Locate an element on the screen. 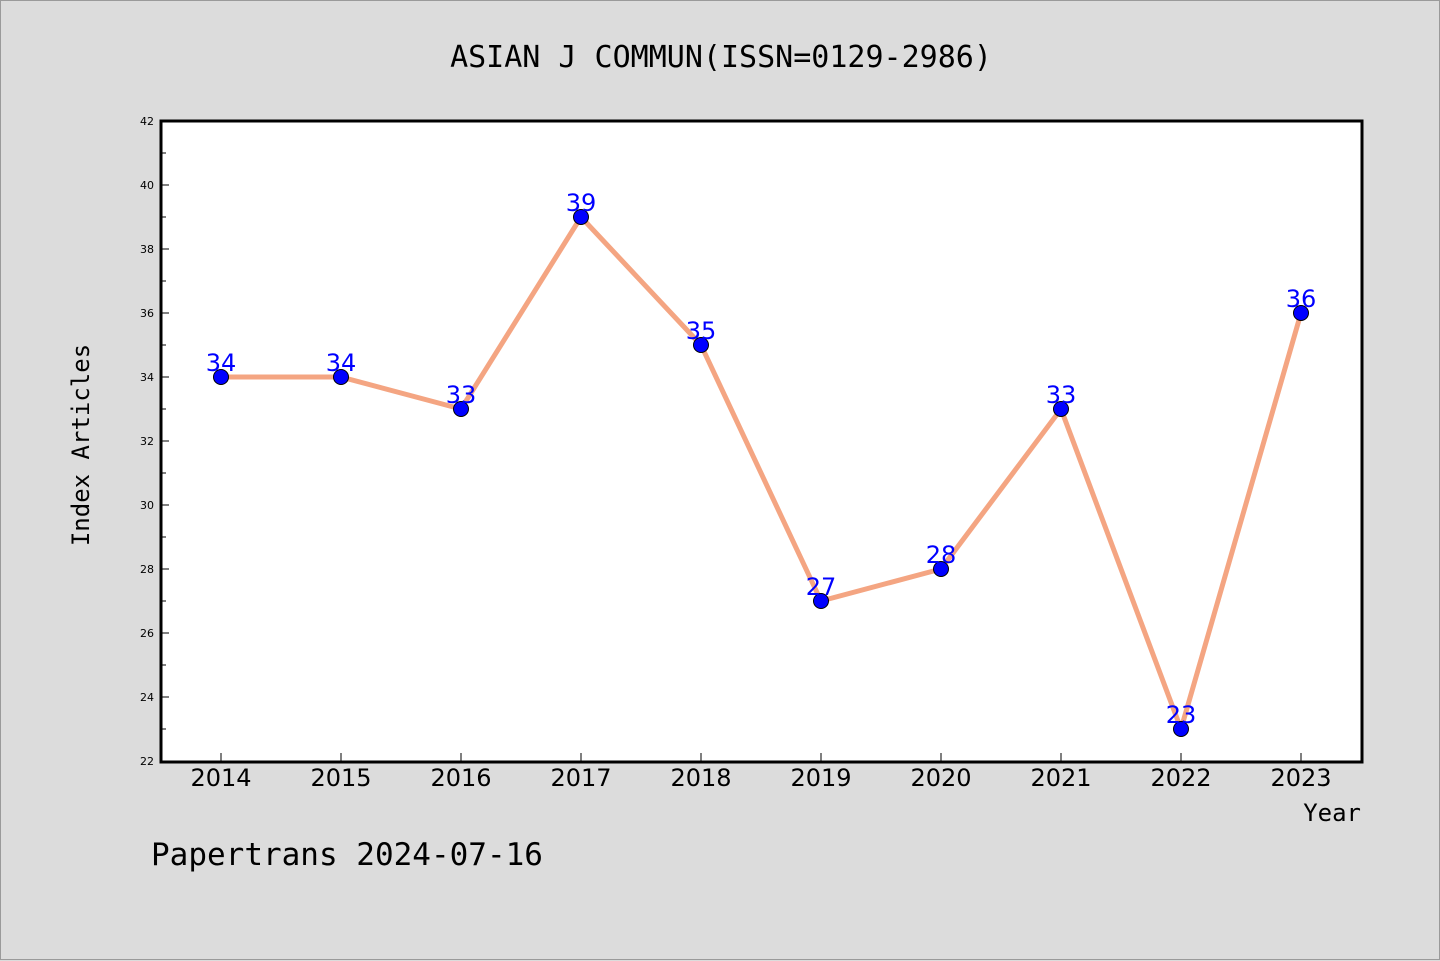 This screenshot has width=1440, height=961. x-tick-label: 2023 is located at coordinates (1300, 778).